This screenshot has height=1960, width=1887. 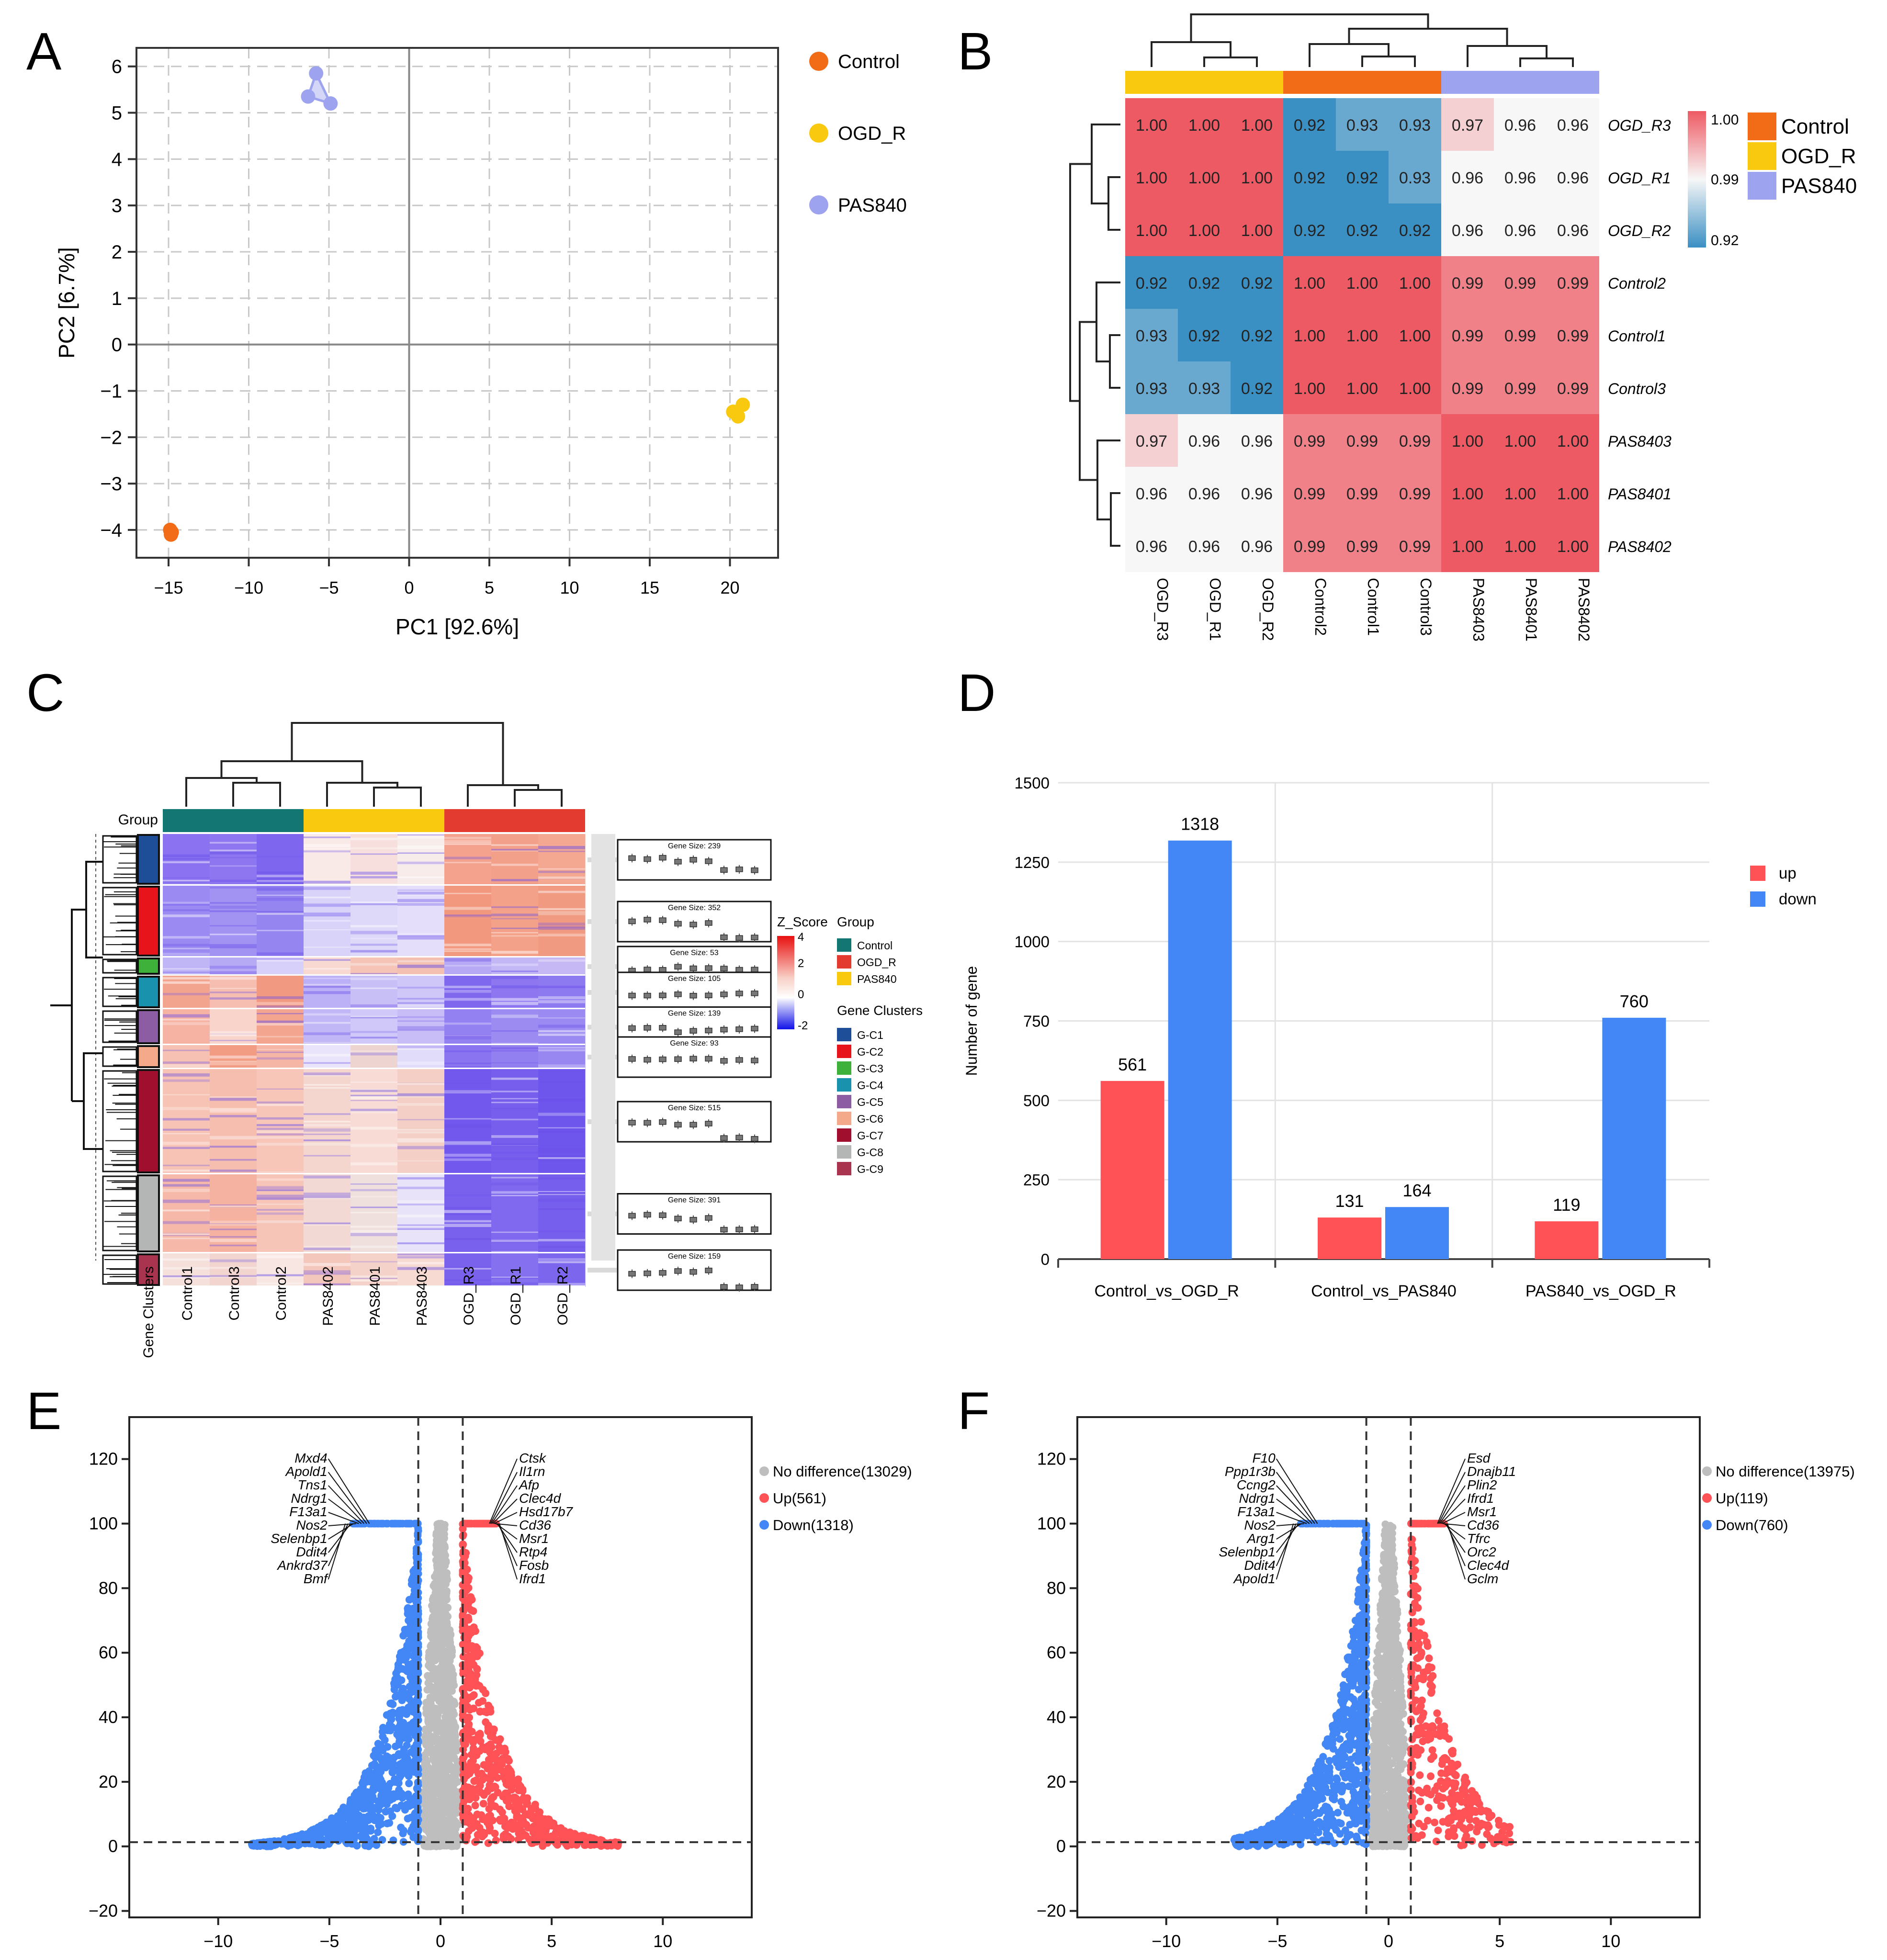 What do you see at coordinates (1166, 1291) in the screenshot?
I see `d-category-label: Control_vs_OGD_R` at bounding box center [1166, 1291].